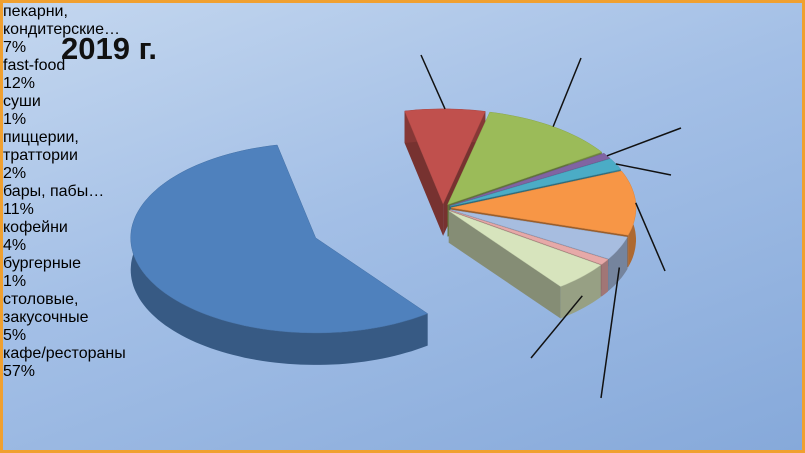 The height and width of the screenshot is (453, 805). Describe the element at coordinates (41, 146) in the screenshot. I see `category-label: пиццерии, траттории` at that location.